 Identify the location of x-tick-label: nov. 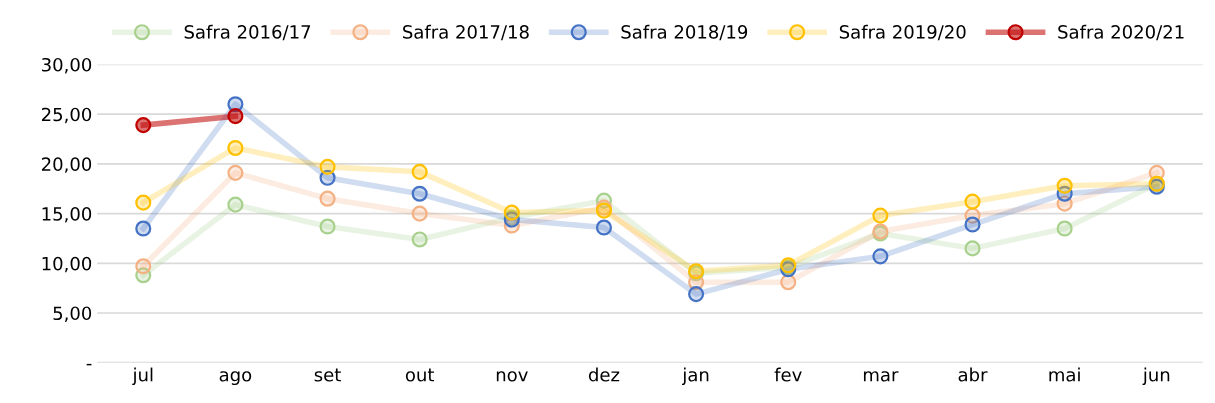
(512, 376).